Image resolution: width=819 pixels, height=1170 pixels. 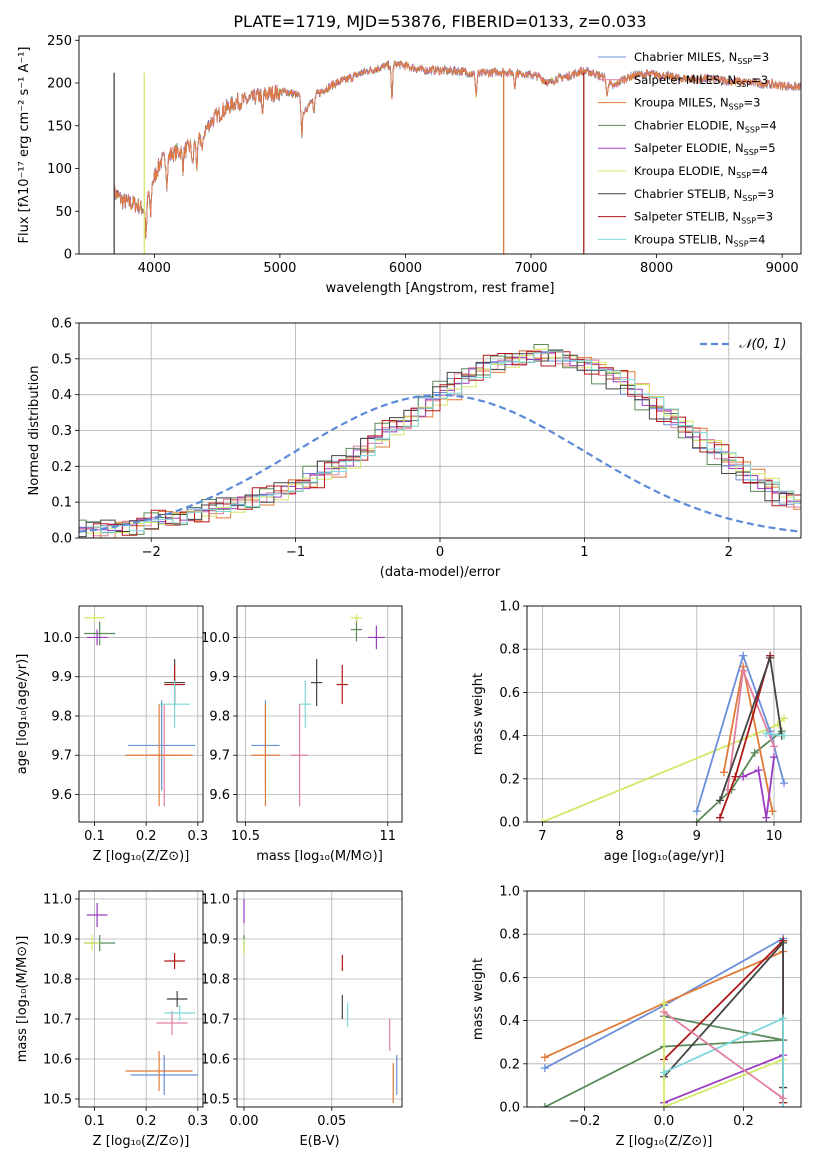 What do you see at coordinates (440, 552) in the screenshot?
I see `x-tick-label: 0` at bounding box center [440, 552].